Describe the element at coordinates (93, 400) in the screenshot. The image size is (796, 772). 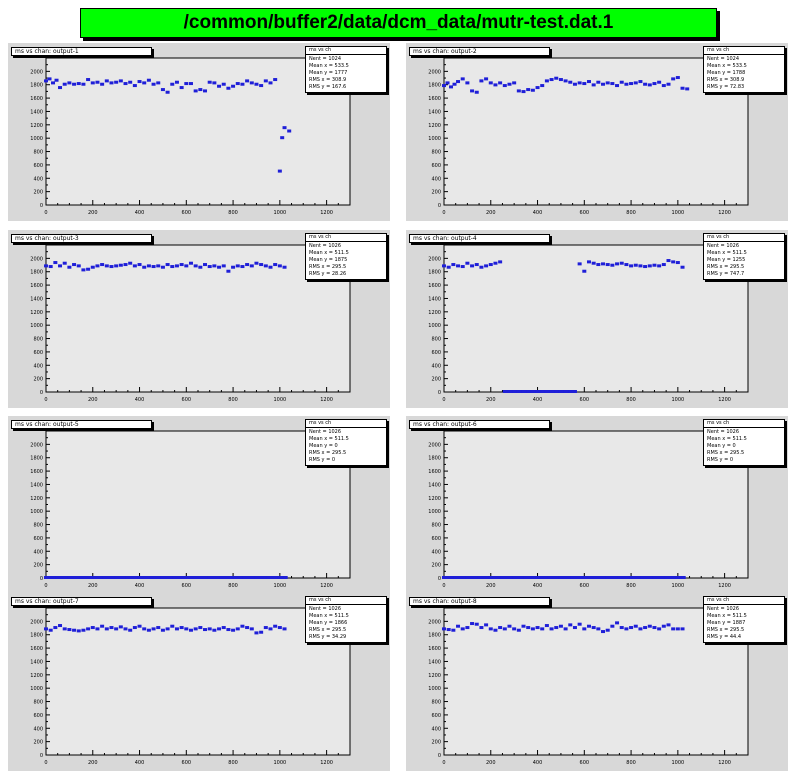
I see `x-tick-label: 200` at that location.